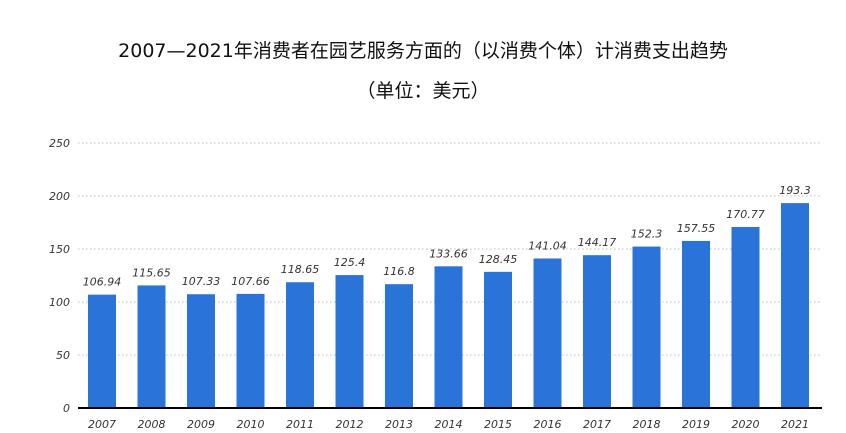 This screenshot has width=846, height=433. Describe the element at coordinates (448, 253) in the screenshot. I see `data-label: 133.66` at that location.